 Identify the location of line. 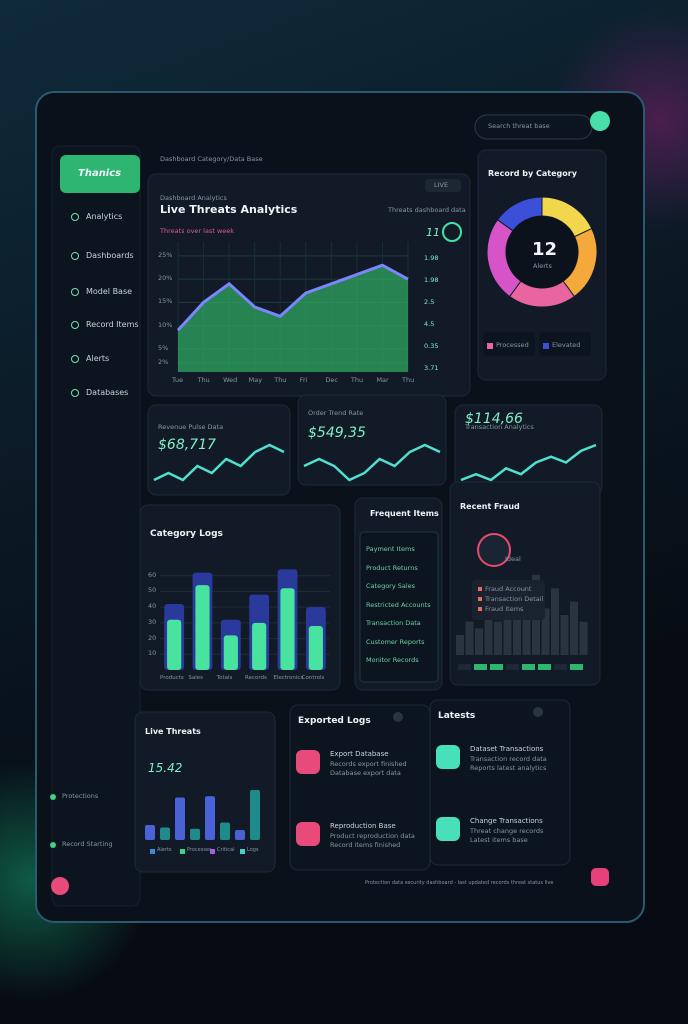
(292, 297).